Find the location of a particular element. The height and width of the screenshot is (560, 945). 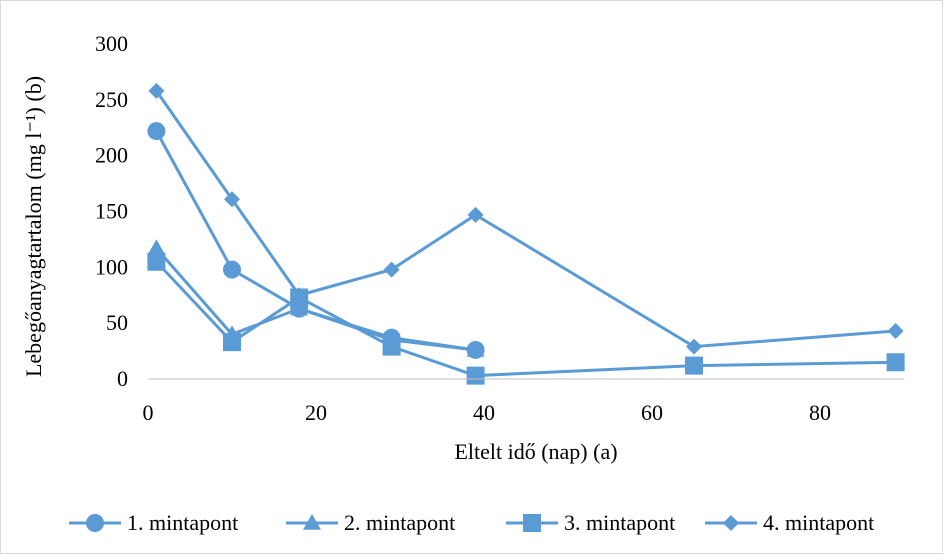

legend-label: 4. mintapont is located at coordinates (818, 522).